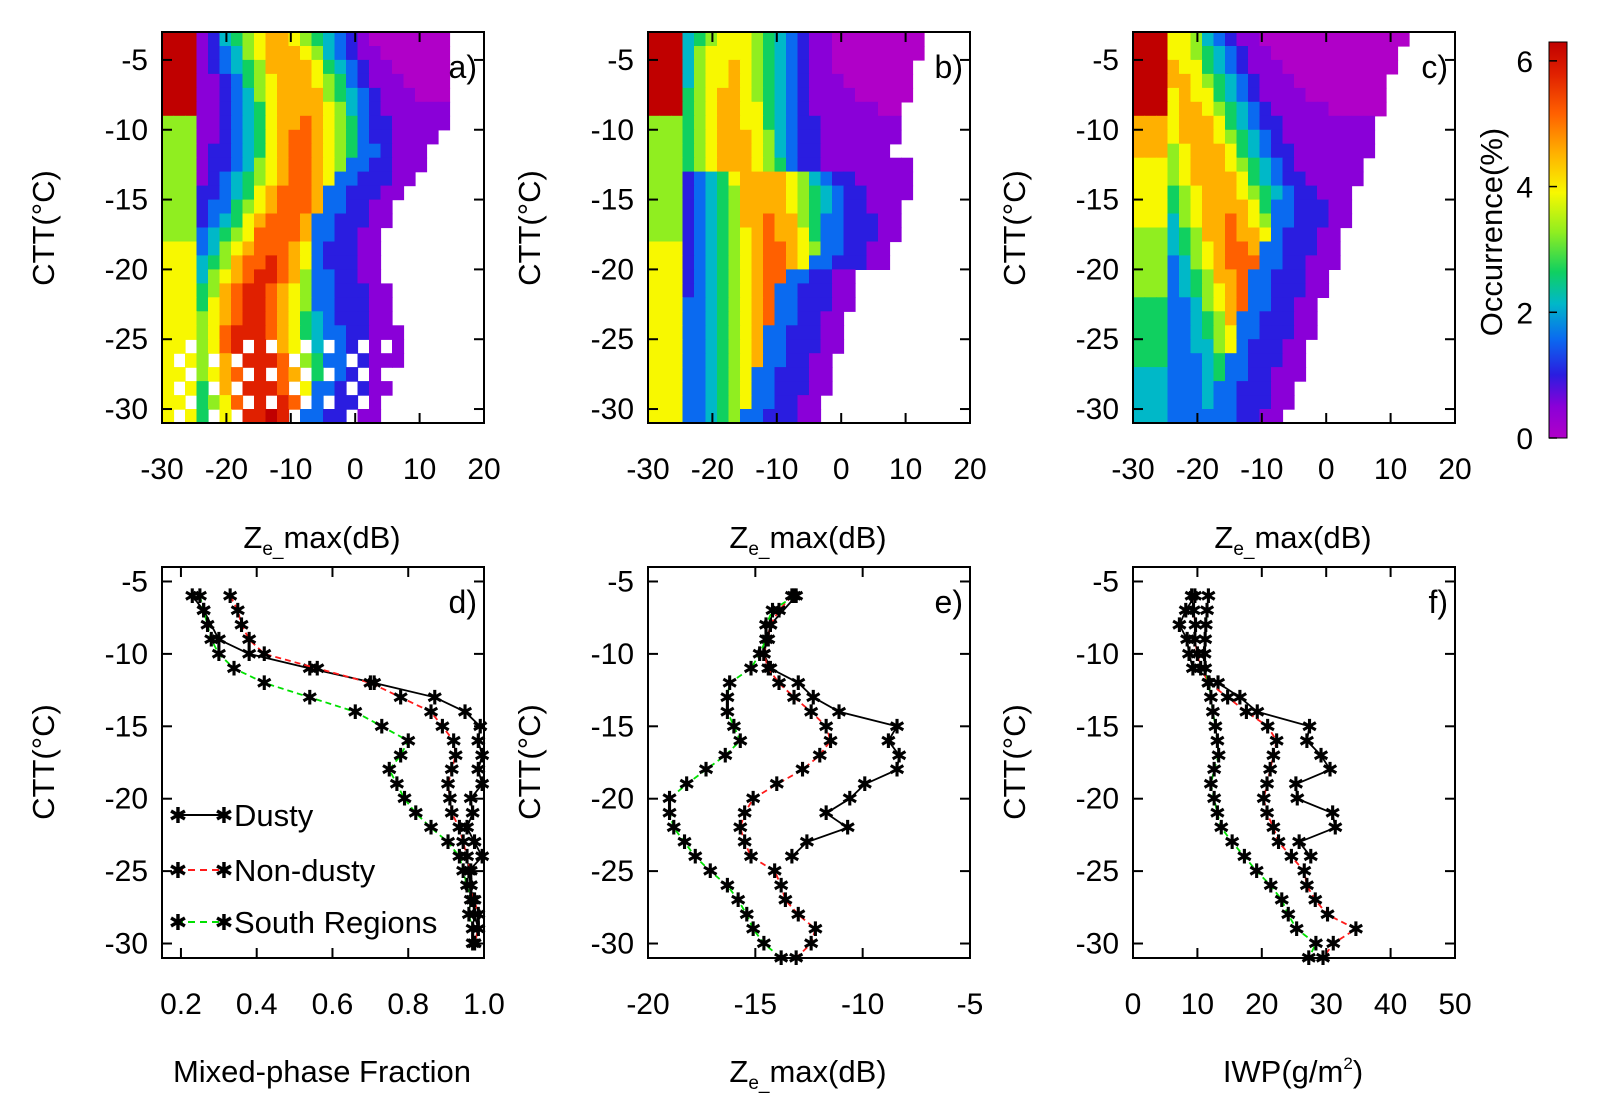 Image resolution: width=1600 pixels, height=1100 pixels. I want to click on series-line-non-dusty, so click(1274, 777).